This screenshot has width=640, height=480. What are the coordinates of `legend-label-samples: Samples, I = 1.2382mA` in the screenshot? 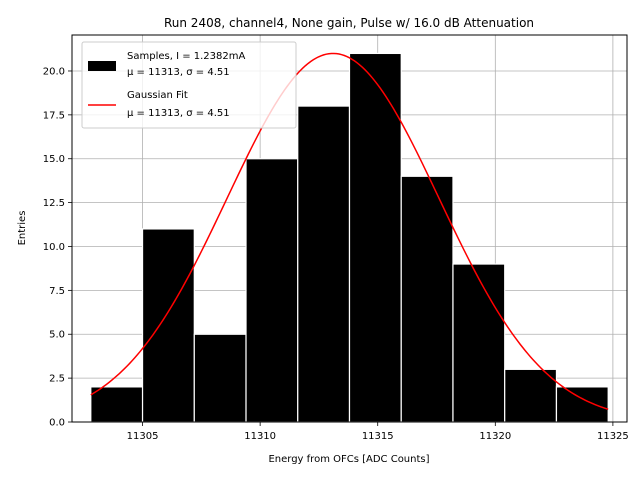 It's located at (186, 56).